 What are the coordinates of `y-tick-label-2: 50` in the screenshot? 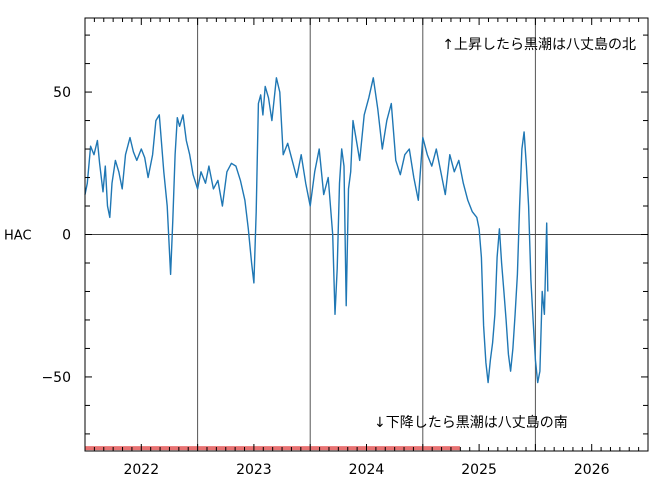 It's located at (62, 93).